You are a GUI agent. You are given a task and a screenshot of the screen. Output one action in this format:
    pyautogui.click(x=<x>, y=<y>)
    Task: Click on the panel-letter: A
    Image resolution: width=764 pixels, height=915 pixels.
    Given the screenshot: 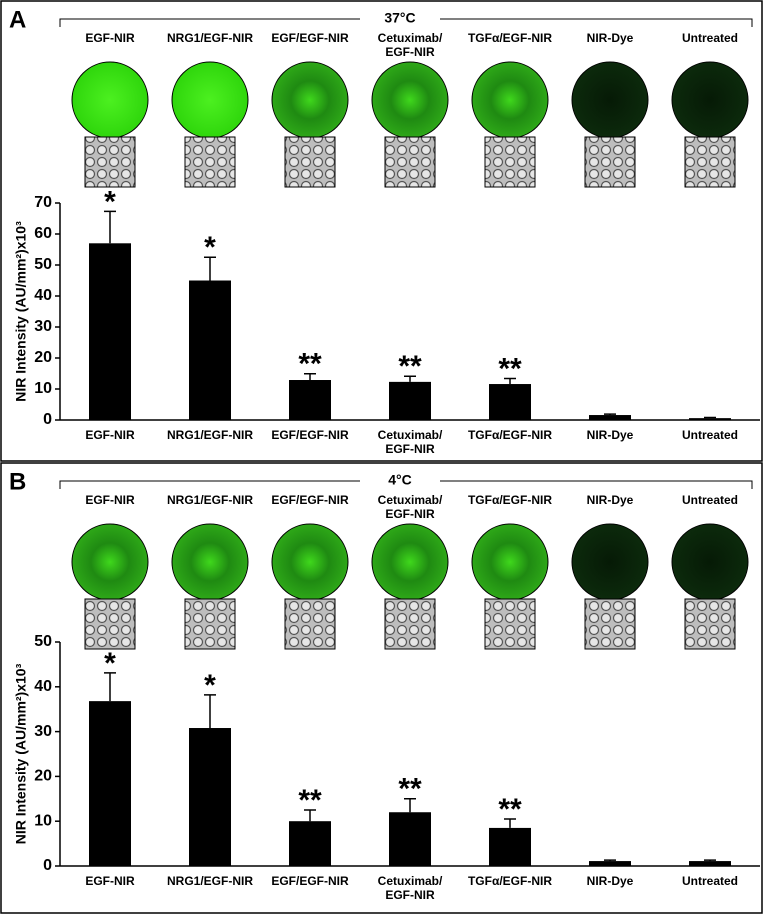 What is the action you would take?
    pyautogui.click(x=17, y=19)
    